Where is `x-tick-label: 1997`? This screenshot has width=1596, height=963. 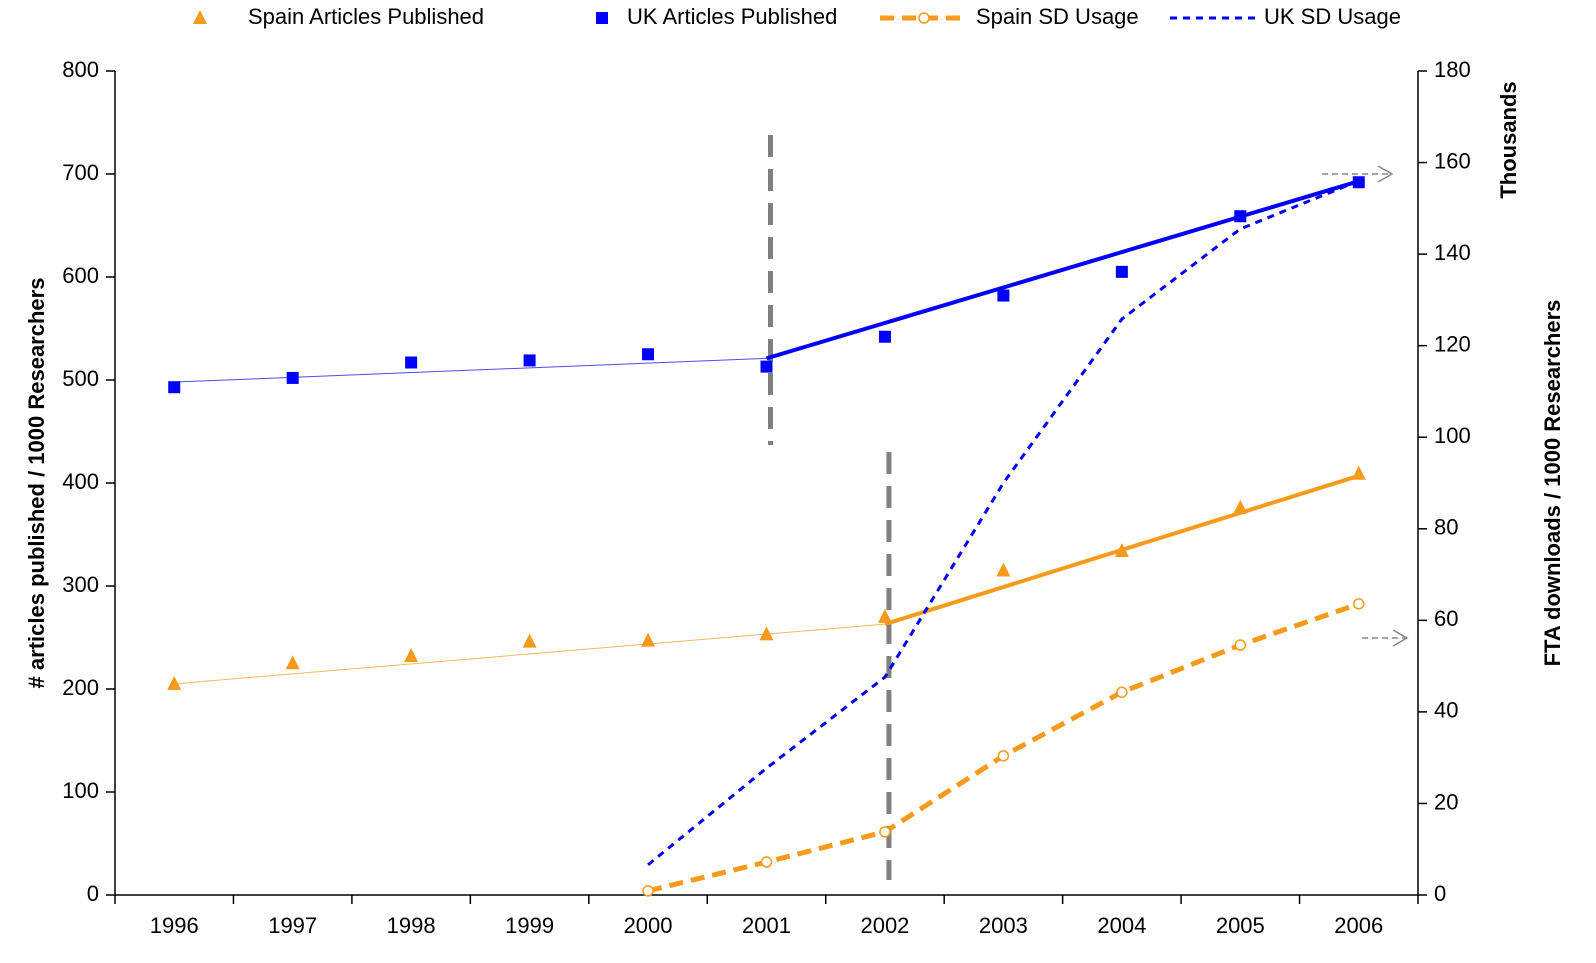 x-tick-label: 1997 is located at coordinates (292, 925).